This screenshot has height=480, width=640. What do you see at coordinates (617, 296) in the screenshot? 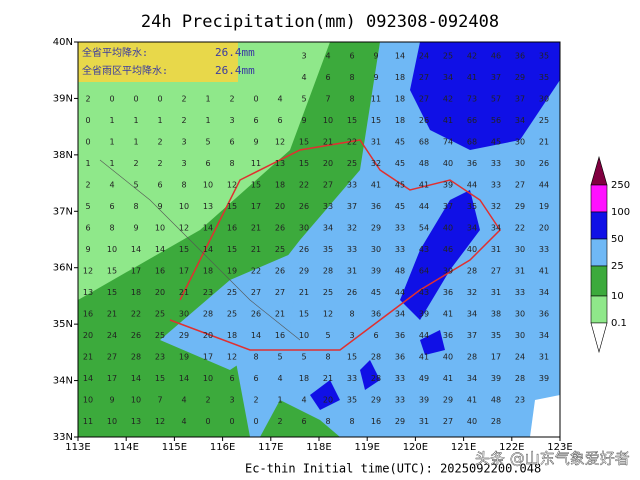
I see `colorbar-label: 10` at bounding box center [617, 296].